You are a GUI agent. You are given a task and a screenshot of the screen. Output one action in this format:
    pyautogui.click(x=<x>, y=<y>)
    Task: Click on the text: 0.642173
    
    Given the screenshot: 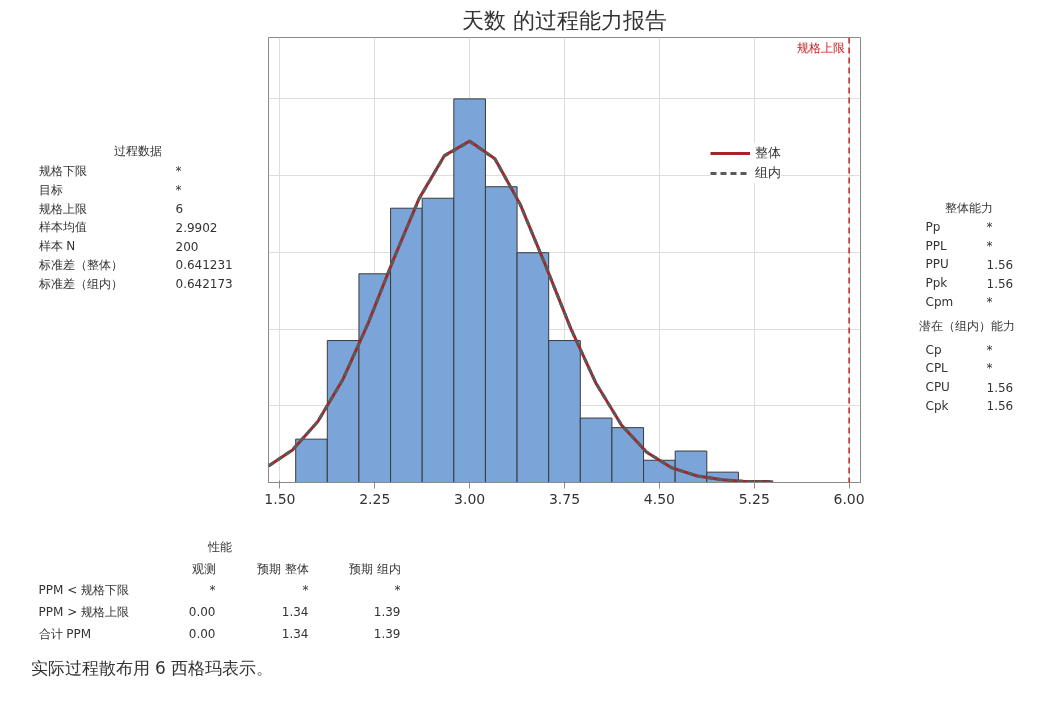 What is the action you would take?
    pyautogui.click(x=204, y=284)
    